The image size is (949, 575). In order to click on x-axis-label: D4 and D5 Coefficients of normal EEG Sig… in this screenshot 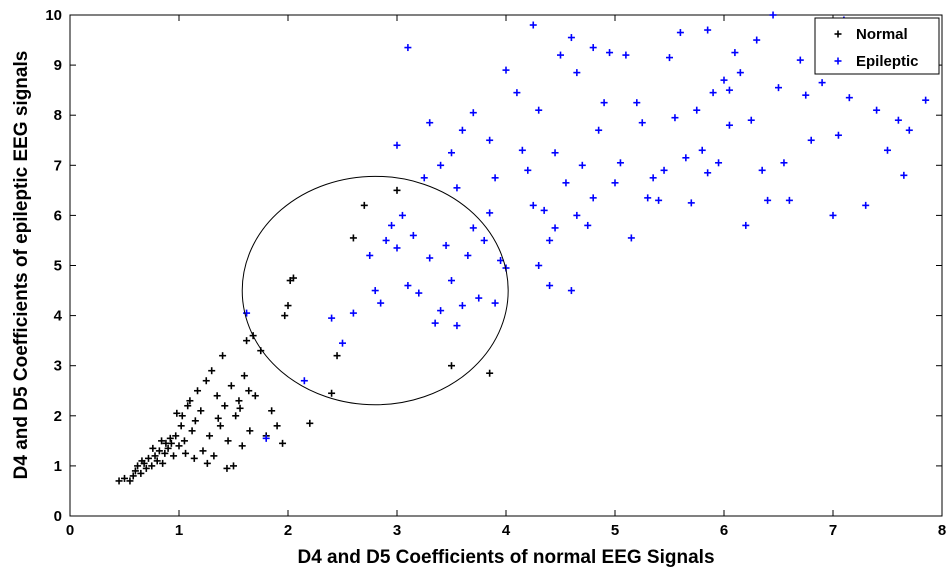, I will do `click(505, 557)`.